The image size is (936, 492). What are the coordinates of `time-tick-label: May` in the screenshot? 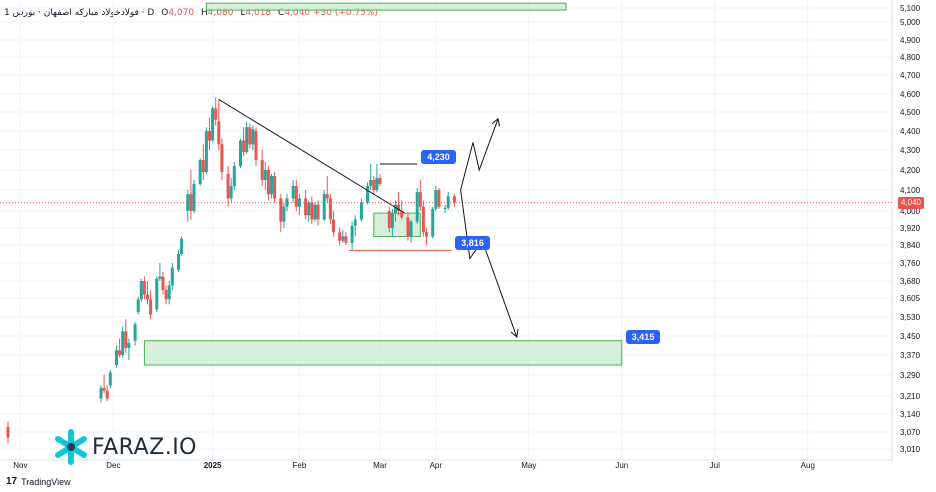 It's located at (528, 465).